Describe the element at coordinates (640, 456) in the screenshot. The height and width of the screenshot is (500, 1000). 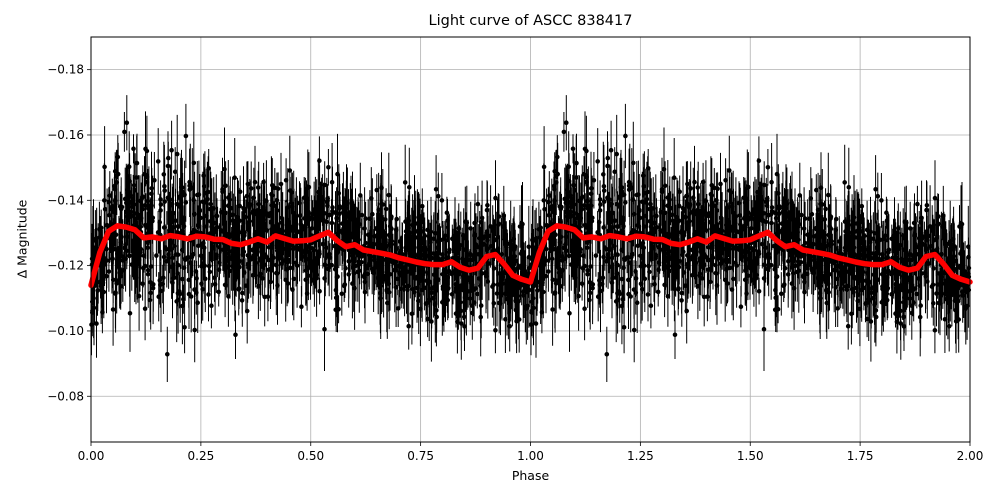
I see `x-tick-label: 1.25` at that location.